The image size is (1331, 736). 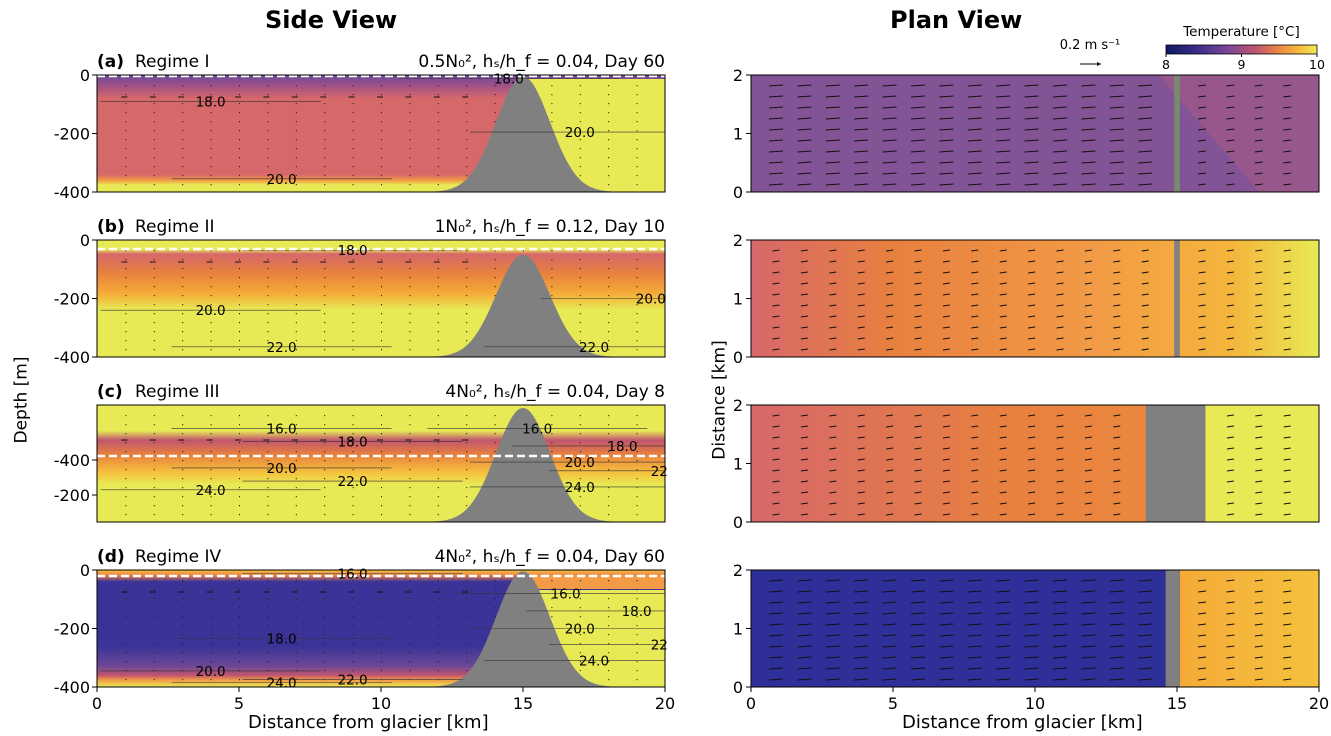 What do you see at coordinates (1035, 703) in the screenshot?
I see `x-tick-label: 10` at bounding box center [1035, 703].